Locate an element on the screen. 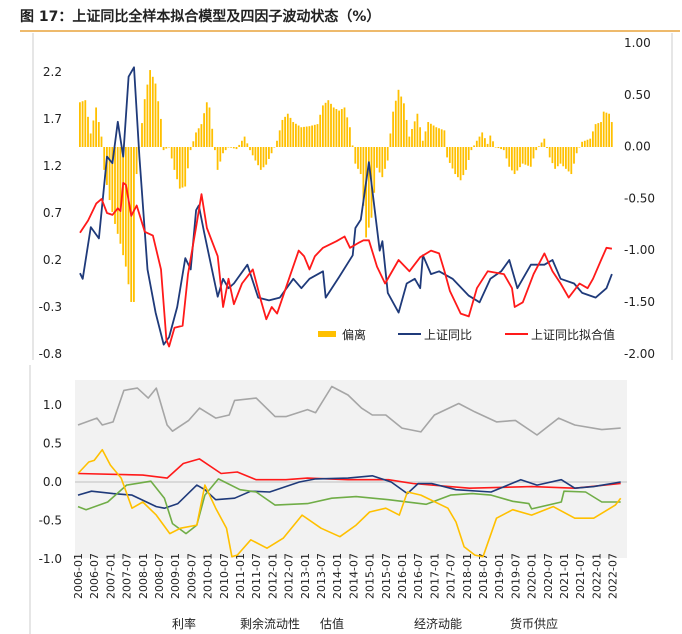 This screenshot has width=682, height=634. right-axis-tick: 0.50 is located at coordinates (637, 95).